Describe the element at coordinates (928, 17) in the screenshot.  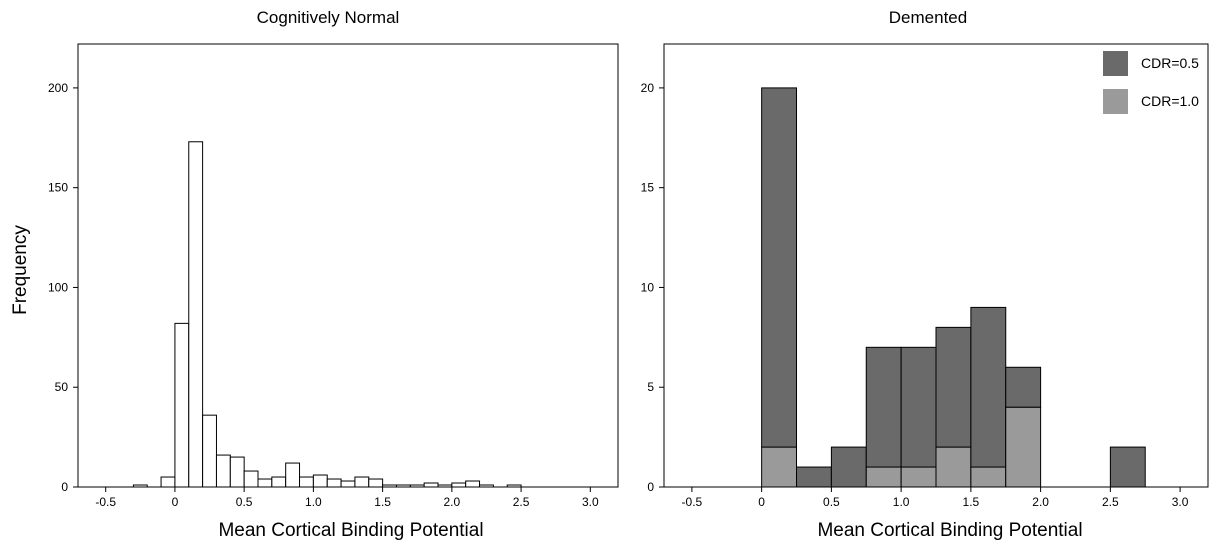
I see `panel-title: Demented` at that location.